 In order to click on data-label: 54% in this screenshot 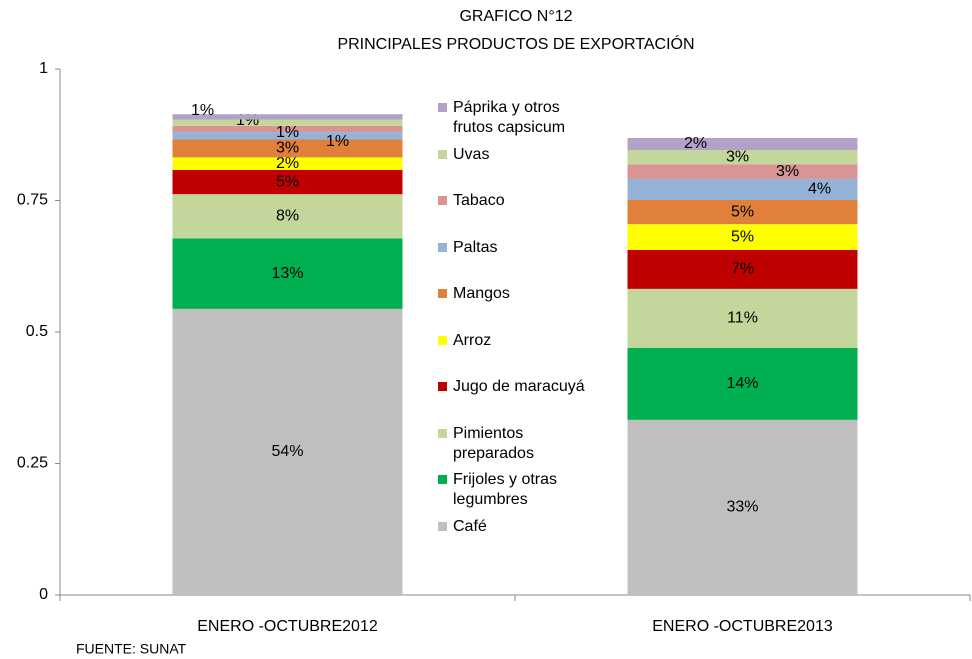, I will do `click(287, 451)`.